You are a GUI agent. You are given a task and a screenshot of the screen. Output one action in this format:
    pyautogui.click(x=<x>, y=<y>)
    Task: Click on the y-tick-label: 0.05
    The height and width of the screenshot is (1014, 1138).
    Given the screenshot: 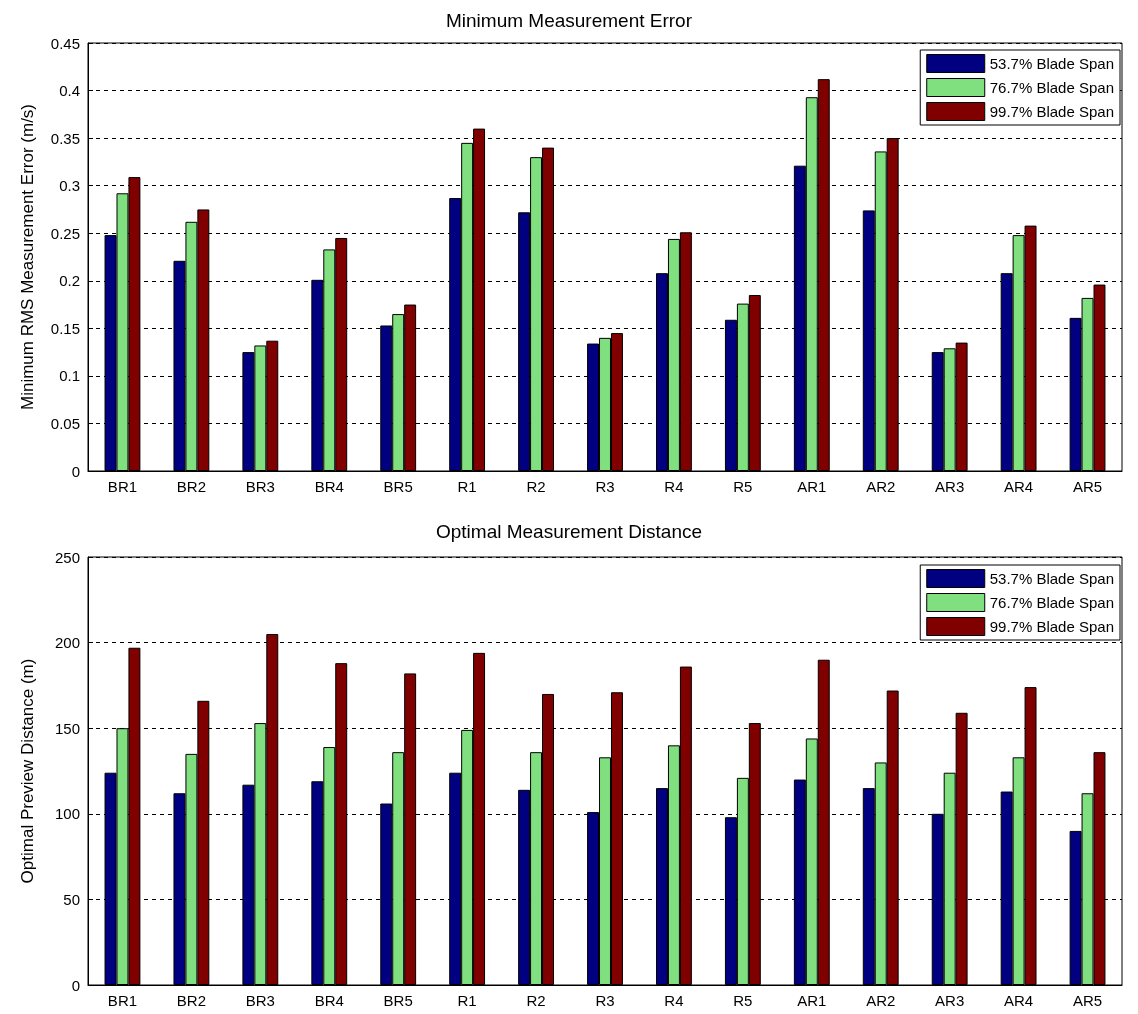 What is the action you would take?
    pyautogui.click(x=65, y=423)
    